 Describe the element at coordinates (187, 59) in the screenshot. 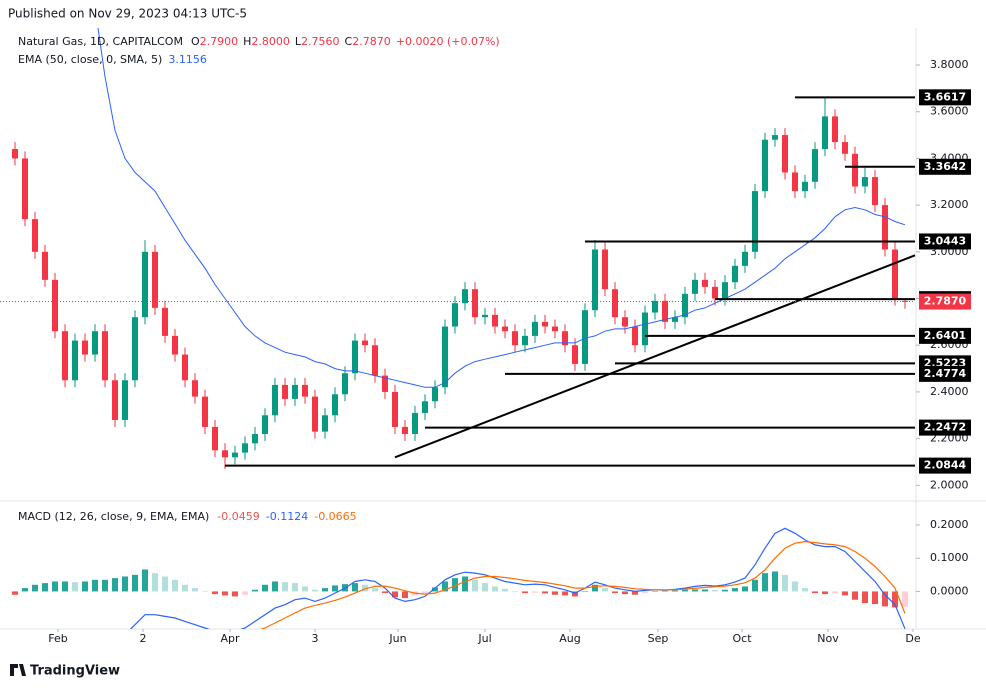

I see `indicator-last: 3.1156` at that location.